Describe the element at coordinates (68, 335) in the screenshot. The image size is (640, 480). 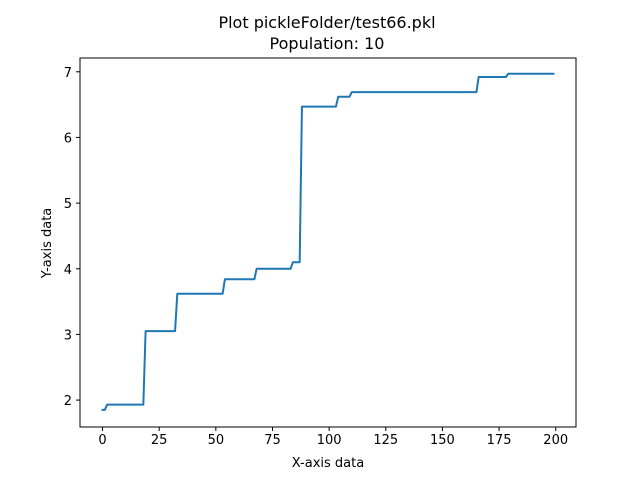
I see `y-tick-label: 3` at that location.